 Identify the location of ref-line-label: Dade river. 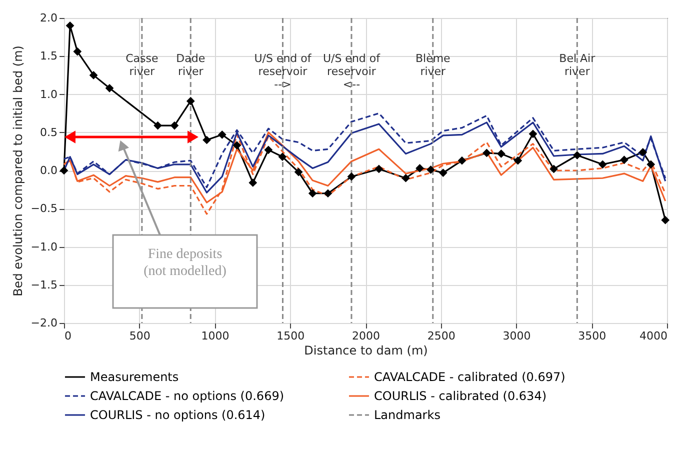
(191, 65).